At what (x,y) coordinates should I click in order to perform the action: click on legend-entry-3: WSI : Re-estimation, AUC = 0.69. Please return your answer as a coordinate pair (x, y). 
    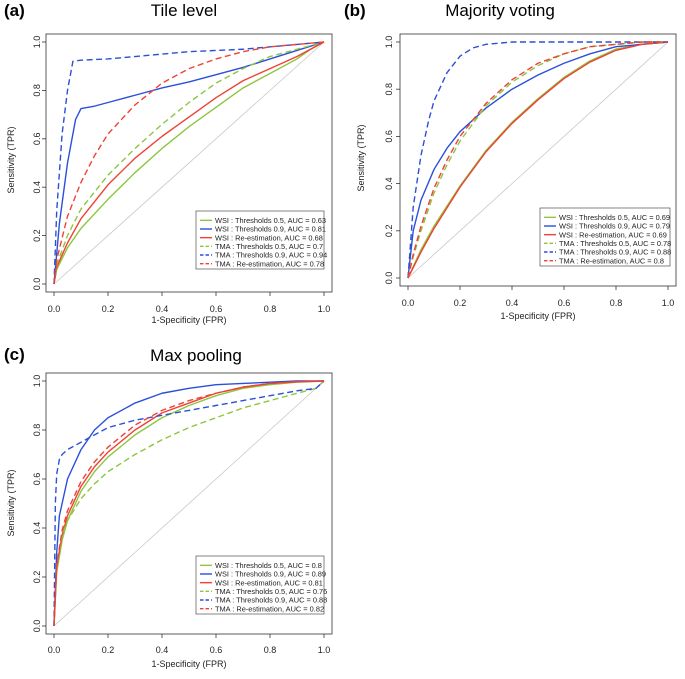
    Looking at the image, I should click on (613, 234).